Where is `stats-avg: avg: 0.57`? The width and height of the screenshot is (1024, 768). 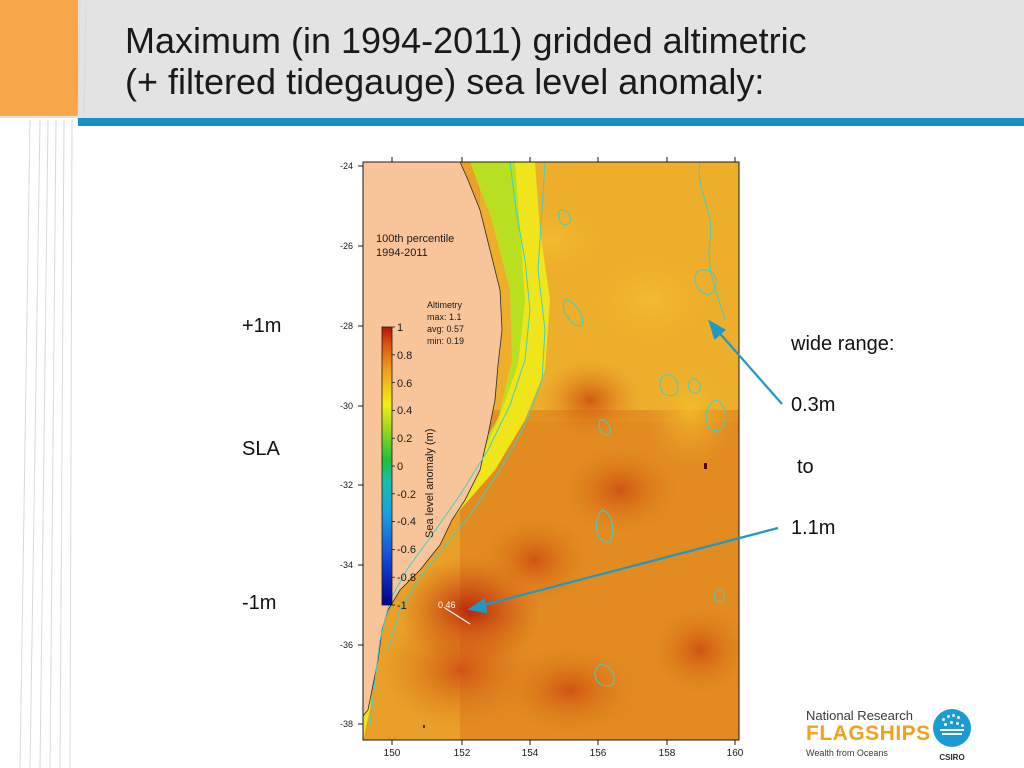
stats-avg: avg: 0.57 is located at coordinates (445, 329).